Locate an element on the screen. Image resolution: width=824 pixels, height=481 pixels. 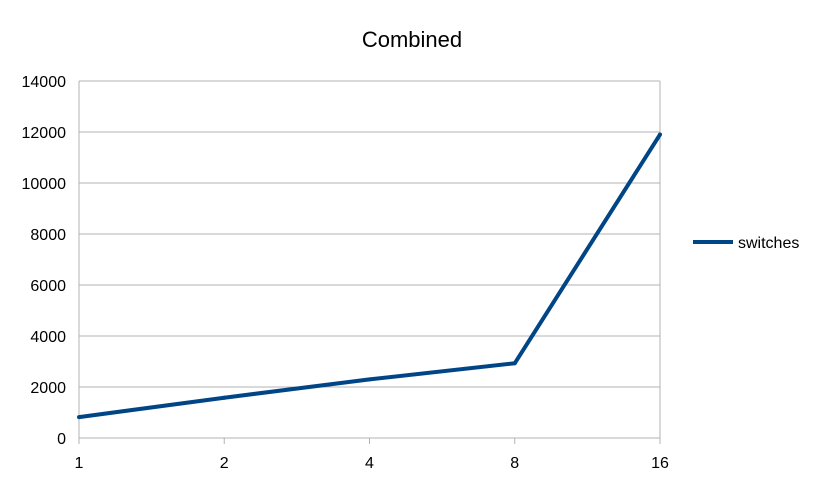
chart-title: Combined is located at coordinates (412, 39).